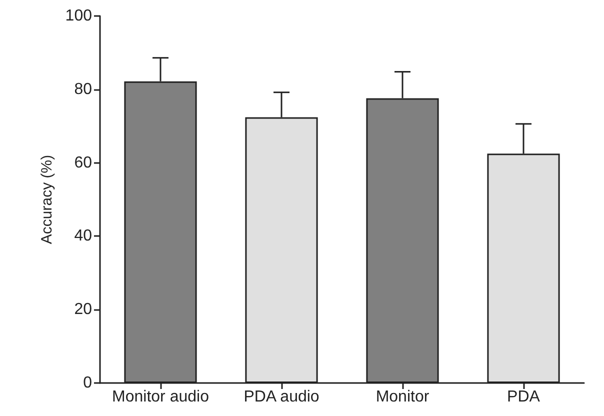  What do you see at coordinates (47, 199) in the screenshot?
I see `y-axis-title: Accuracy (%)` at bounding box center [47, 199].